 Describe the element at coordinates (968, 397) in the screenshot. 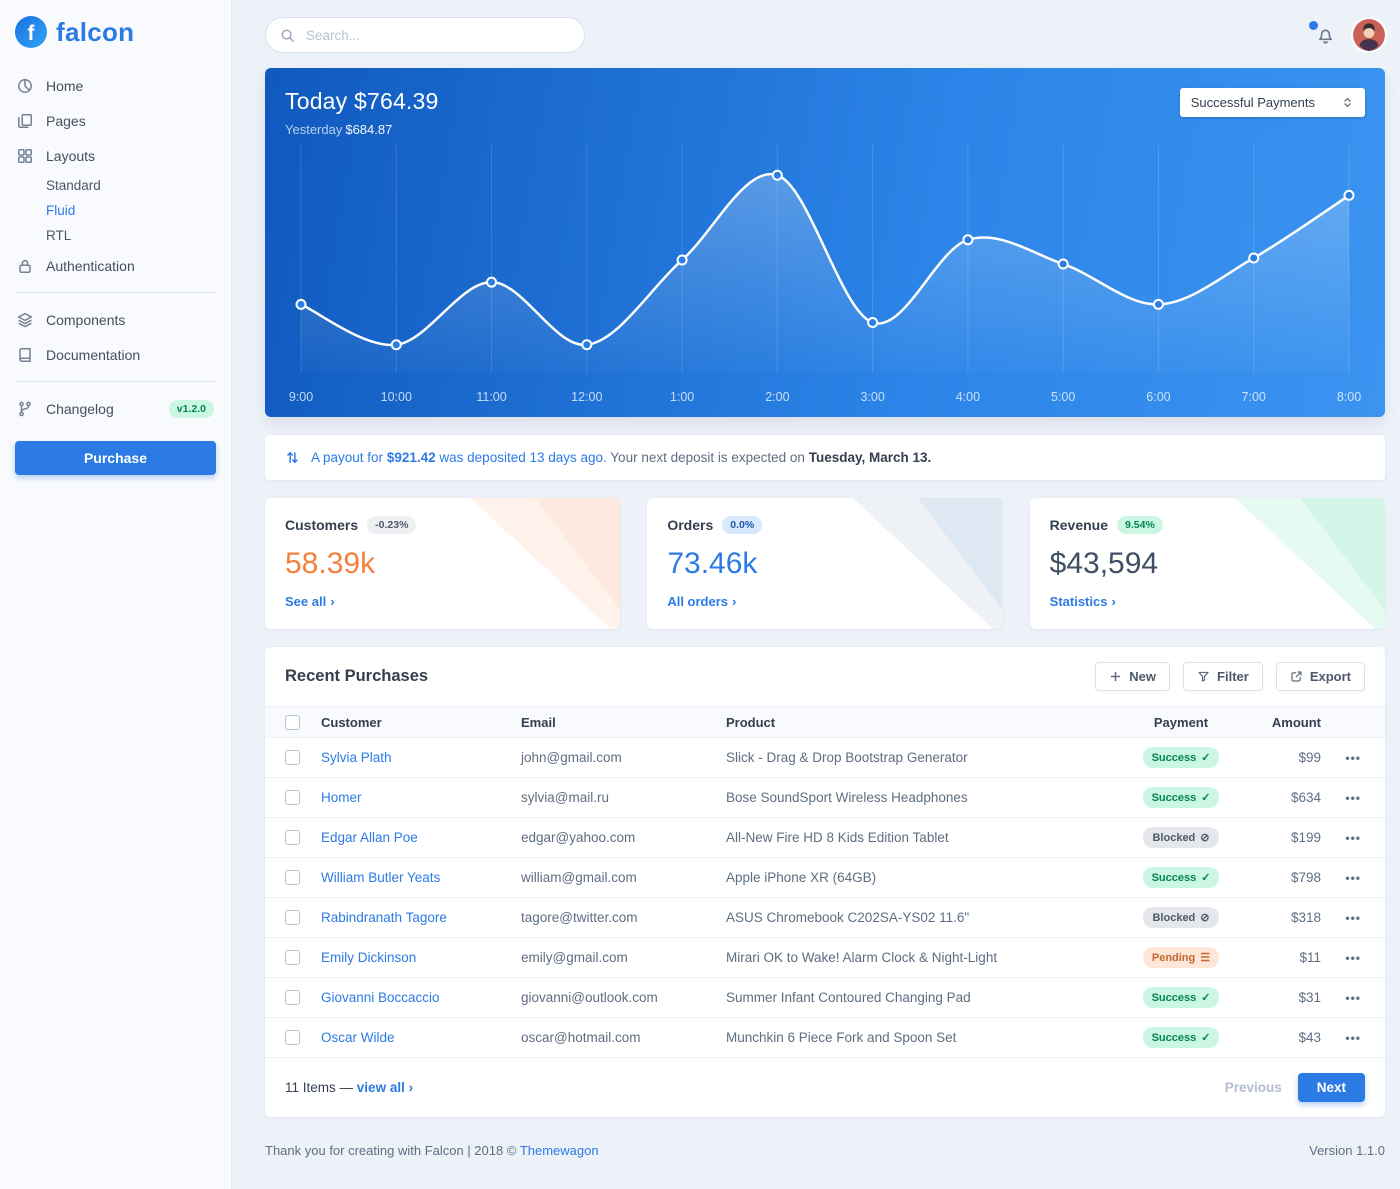

I see `svg-text: 4:00` at that location.